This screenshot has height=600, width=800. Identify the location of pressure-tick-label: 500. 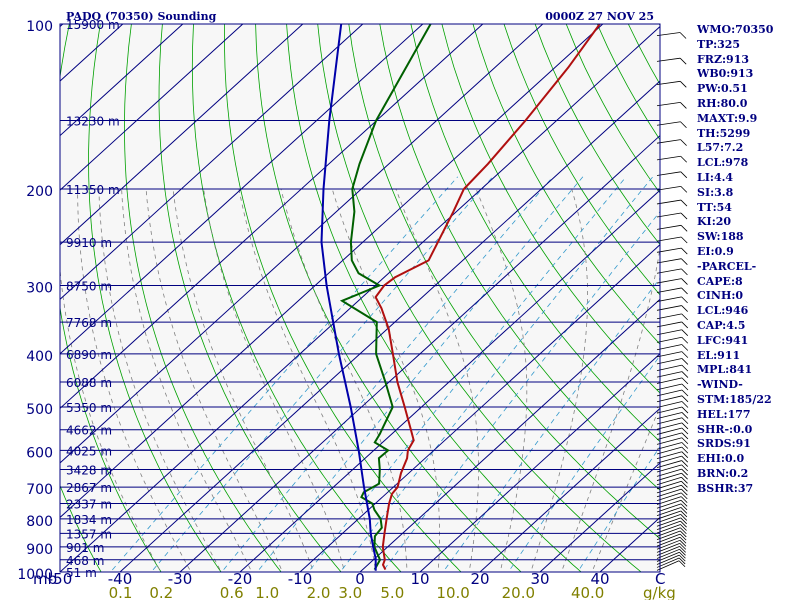
(39, 410).